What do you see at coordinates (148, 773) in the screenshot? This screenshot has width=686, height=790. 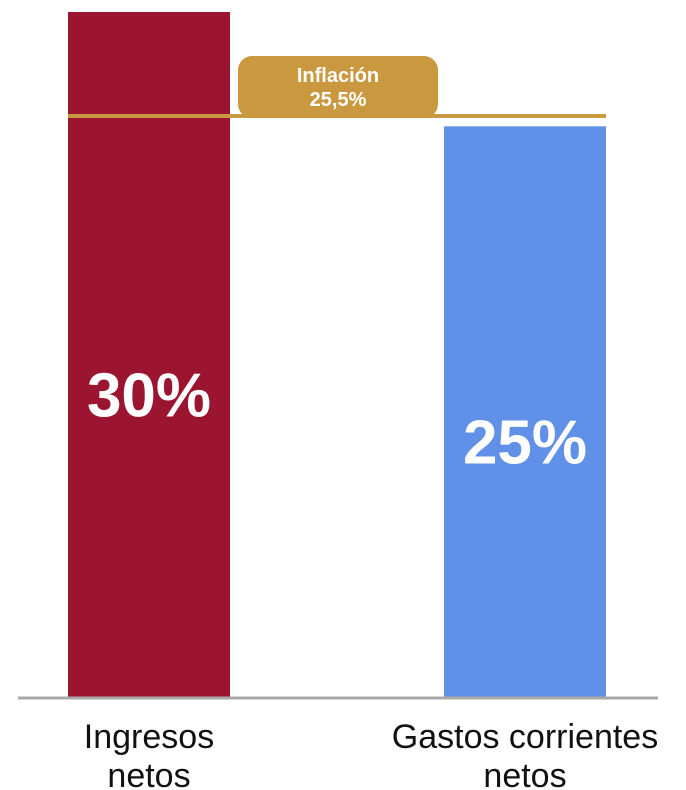 I see `category-label-ingresos-line2: netos` at bounding box center [148, 773].